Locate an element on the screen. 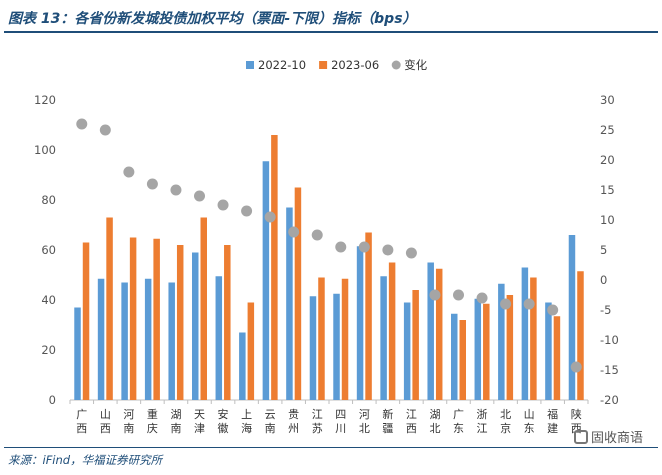 This screenshot has height=475, width=662. legend-swatch-变化 is located at coordinates (396, 65).